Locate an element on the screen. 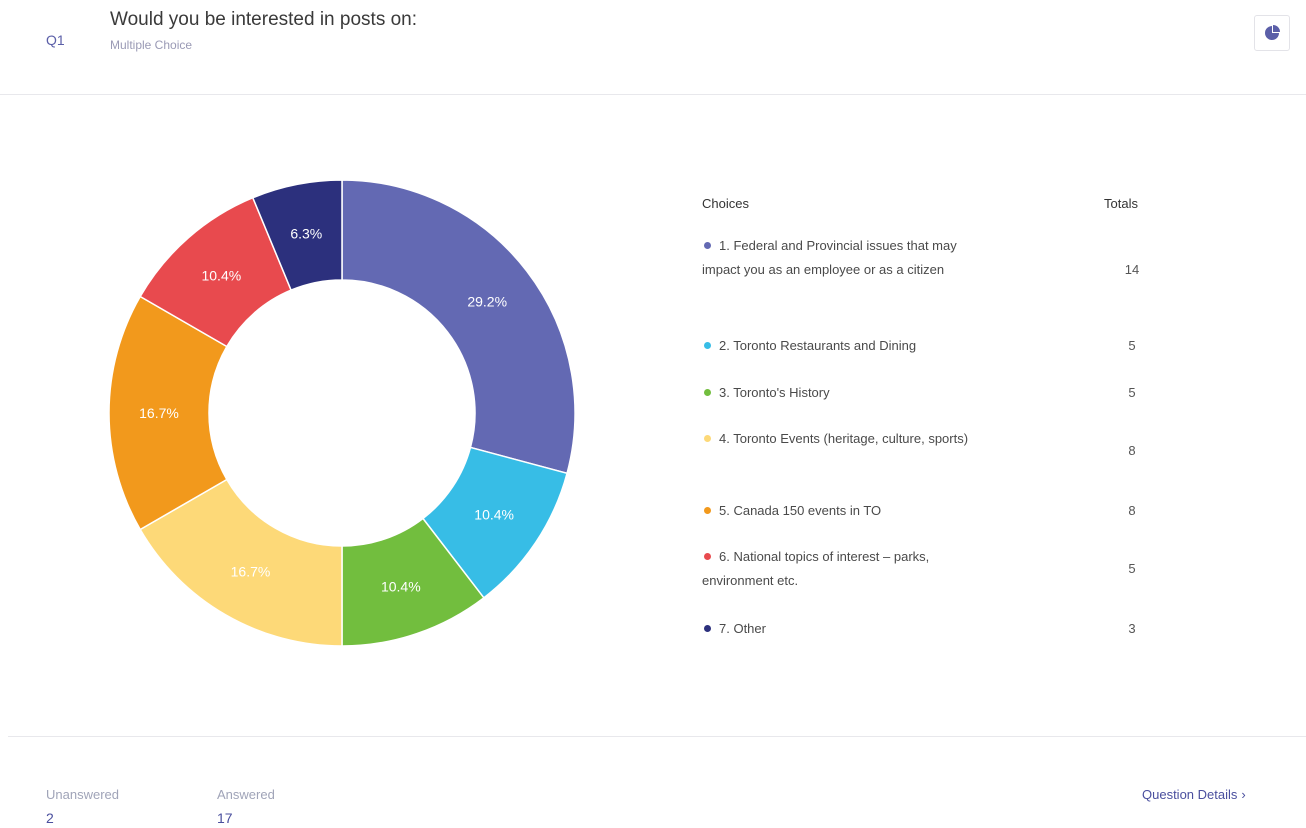  legend-total: 3 is located at coordinates (1132, 628).